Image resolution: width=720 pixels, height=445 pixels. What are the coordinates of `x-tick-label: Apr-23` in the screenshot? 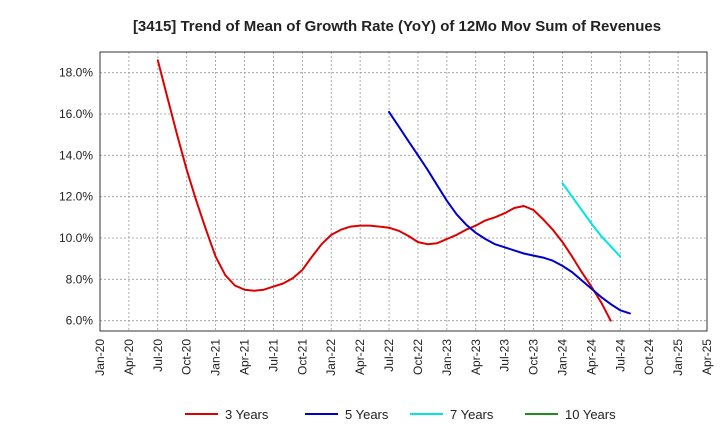 It's located at (476, 357).